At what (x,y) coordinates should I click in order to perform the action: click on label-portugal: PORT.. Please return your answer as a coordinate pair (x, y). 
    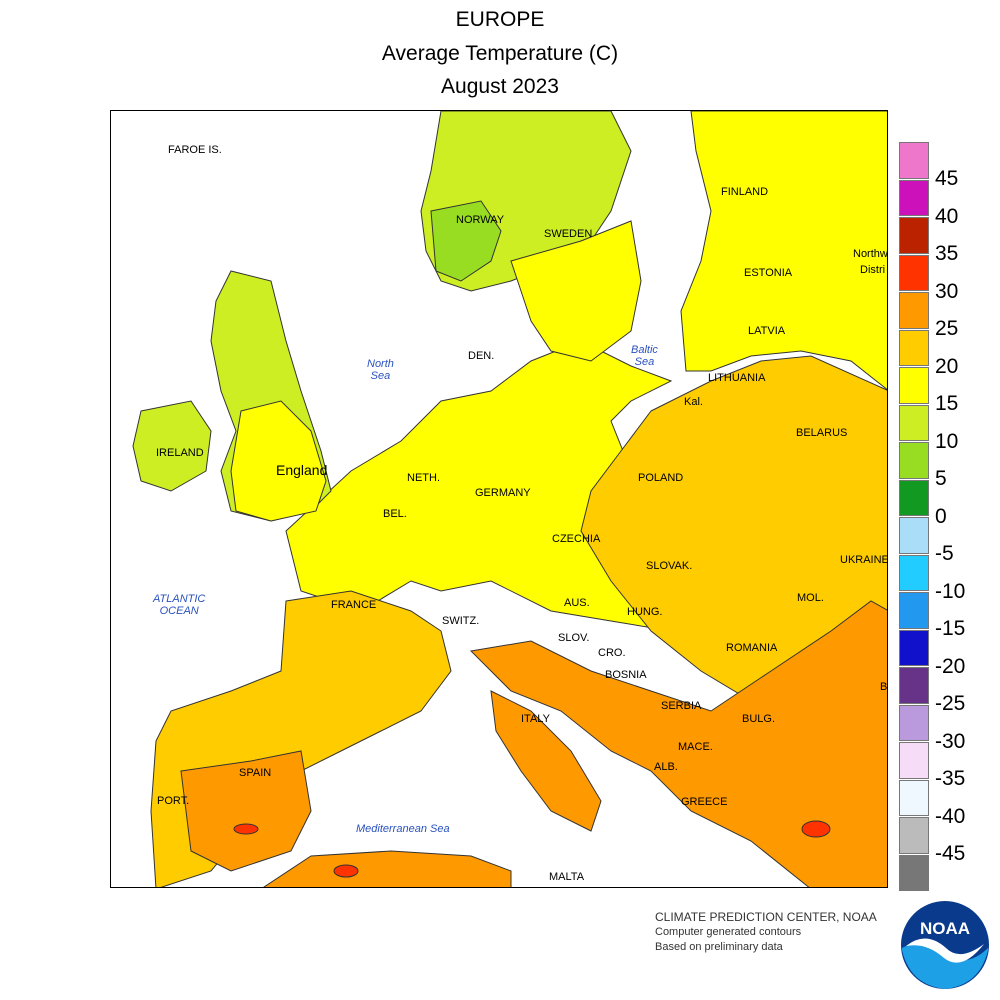
    Looking at the image, I should click on (173, 801).